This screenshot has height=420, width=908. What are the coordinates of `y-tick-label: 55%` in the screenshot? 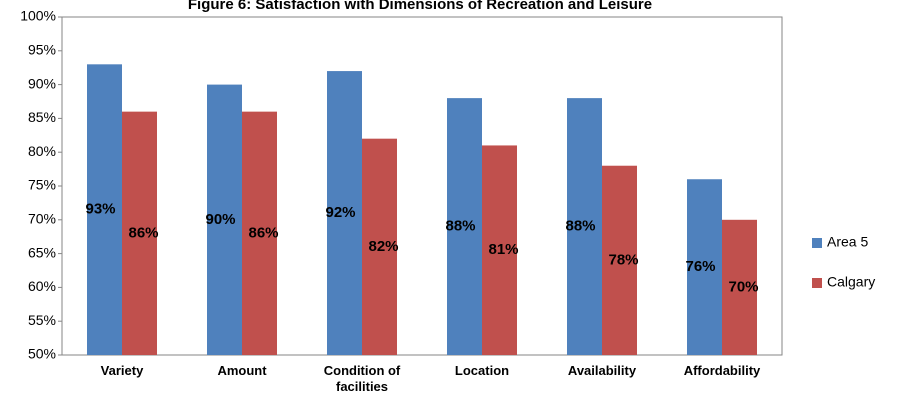 It's located at (42, 320).